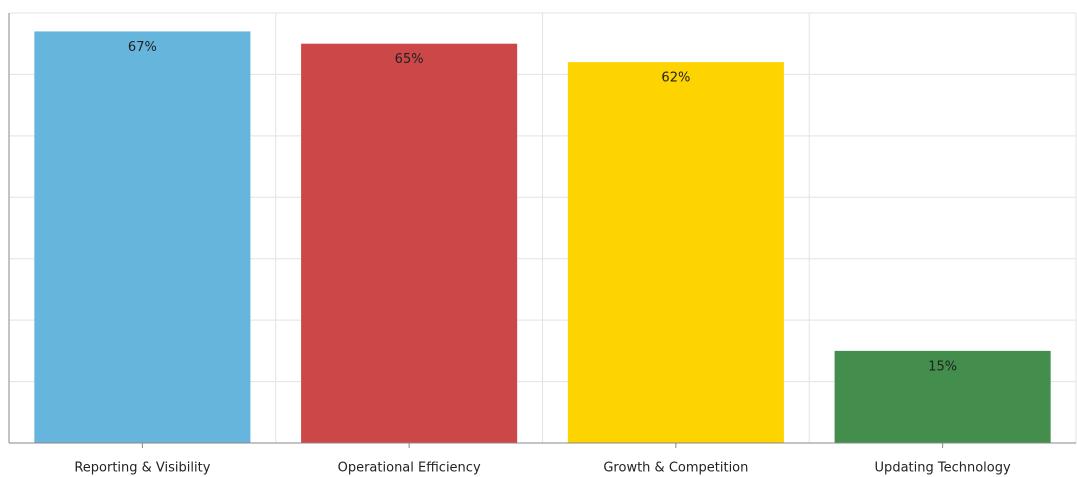 This screenshot has width=1077, height=477. Describe the element at coordinates (142, 47) in the screenshot. I see `data-label: 67%` at that location.